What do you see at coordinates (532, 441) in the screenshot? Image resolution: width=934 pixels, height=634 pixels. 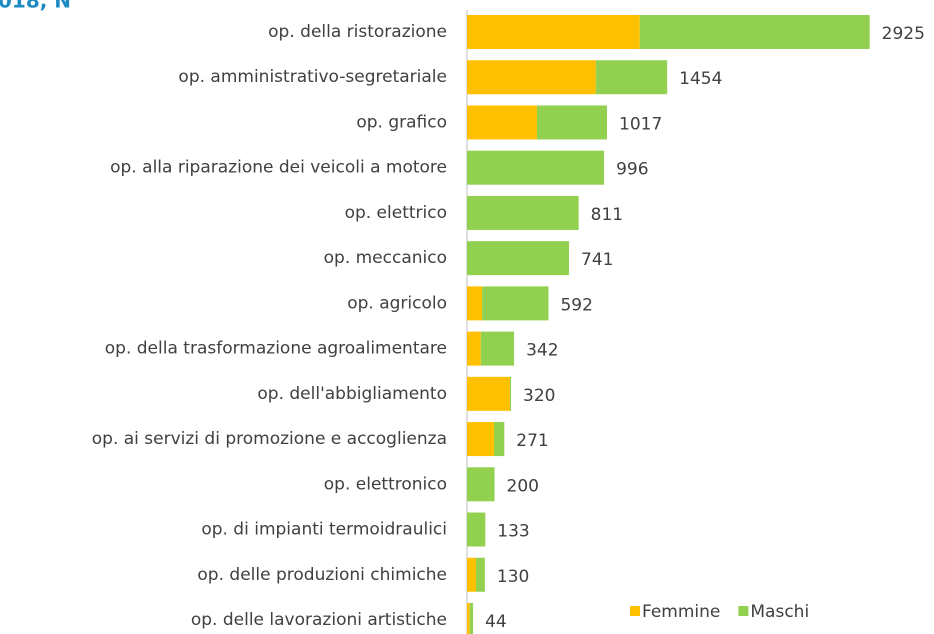 I see `total-label: 271` at bounding box center [532, 441].